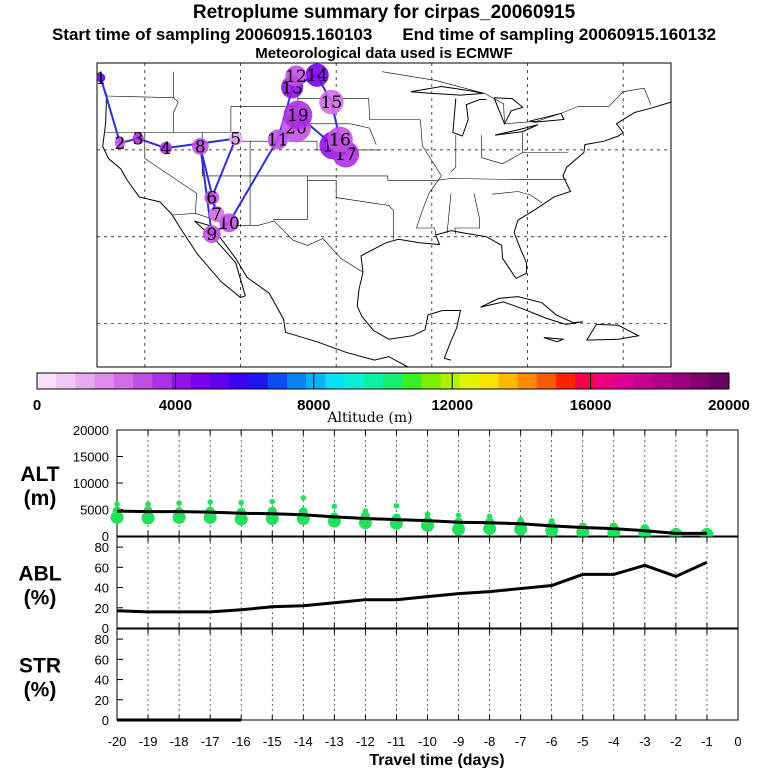  I want to click on cuba-outline, so click(532, 310).